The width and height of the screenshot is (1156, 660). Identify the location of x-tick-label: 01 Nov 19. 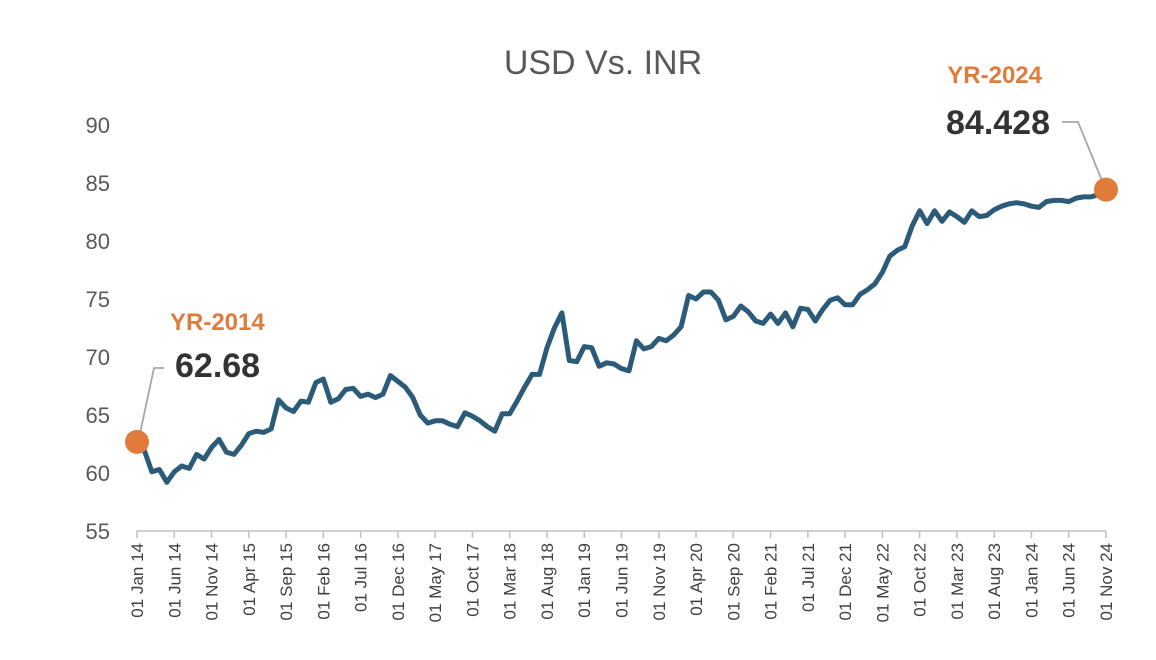
(659, 582).